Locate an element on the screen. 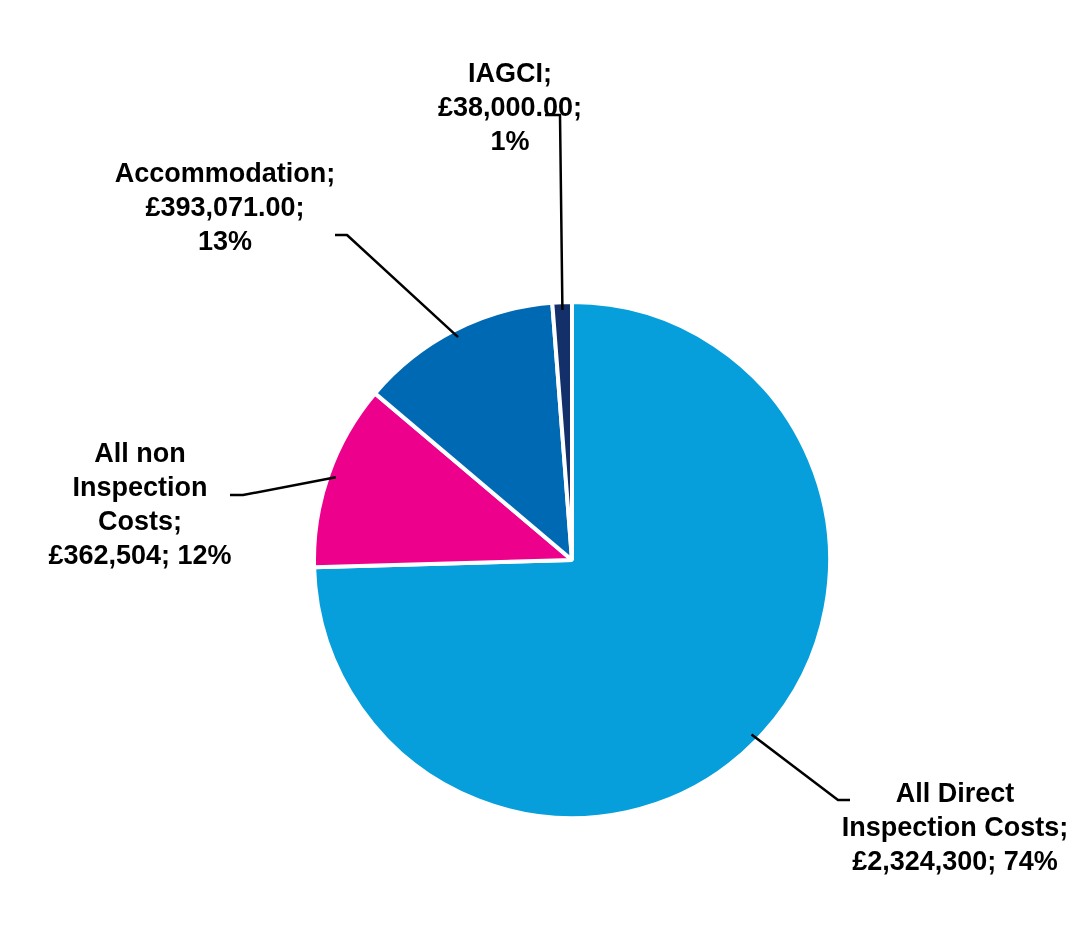 This screenshot has height=925, width=1084. slice-label: Accommodation; £393,071.00; 13% is located at coordinates (225, 207).